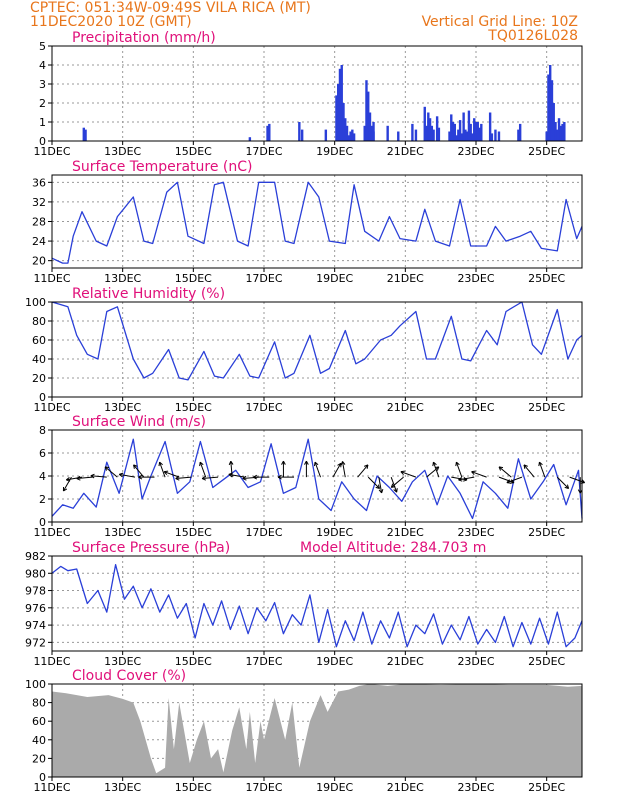  Describe the element at coordinates (35, 302) in the screenshot. I see `rh-ytick-label: 100` at that location.